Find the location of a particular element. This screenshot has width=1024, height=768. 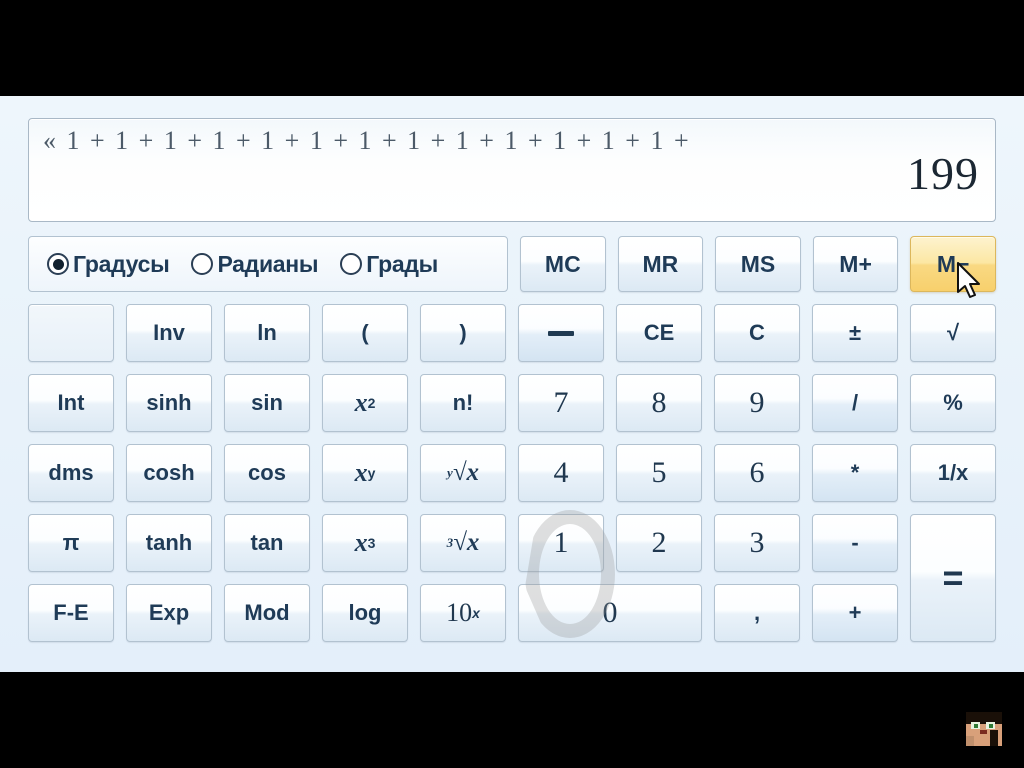

digit-0-label: 0 is located at coordinates (610, 612).